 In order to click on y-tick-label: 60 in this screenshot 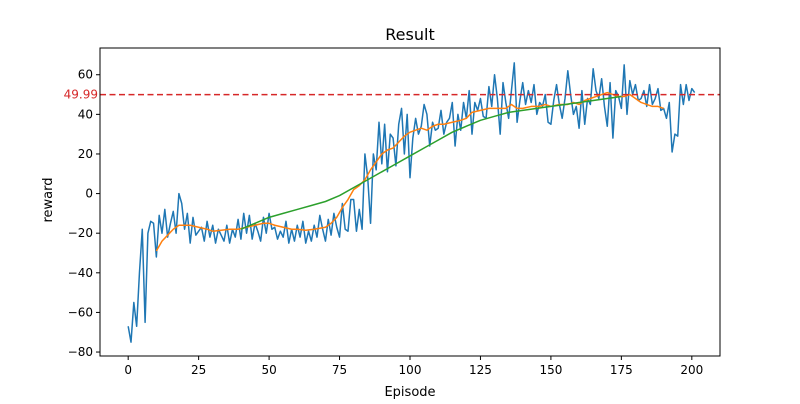, I will do `click(85, 75)`.